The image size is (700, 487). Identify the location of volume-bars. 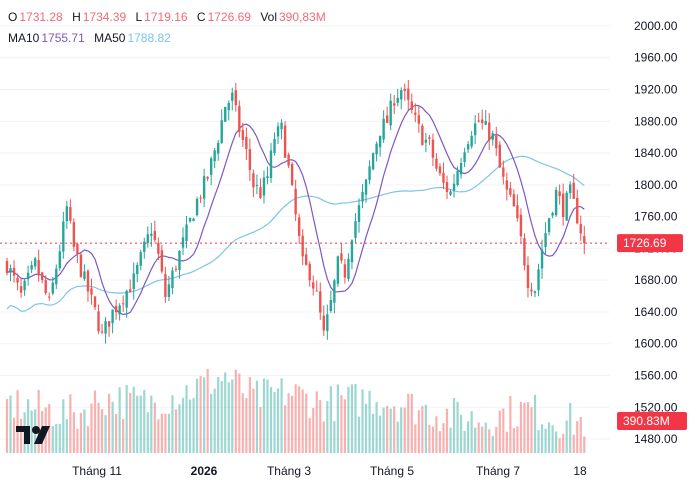
(295, 410).